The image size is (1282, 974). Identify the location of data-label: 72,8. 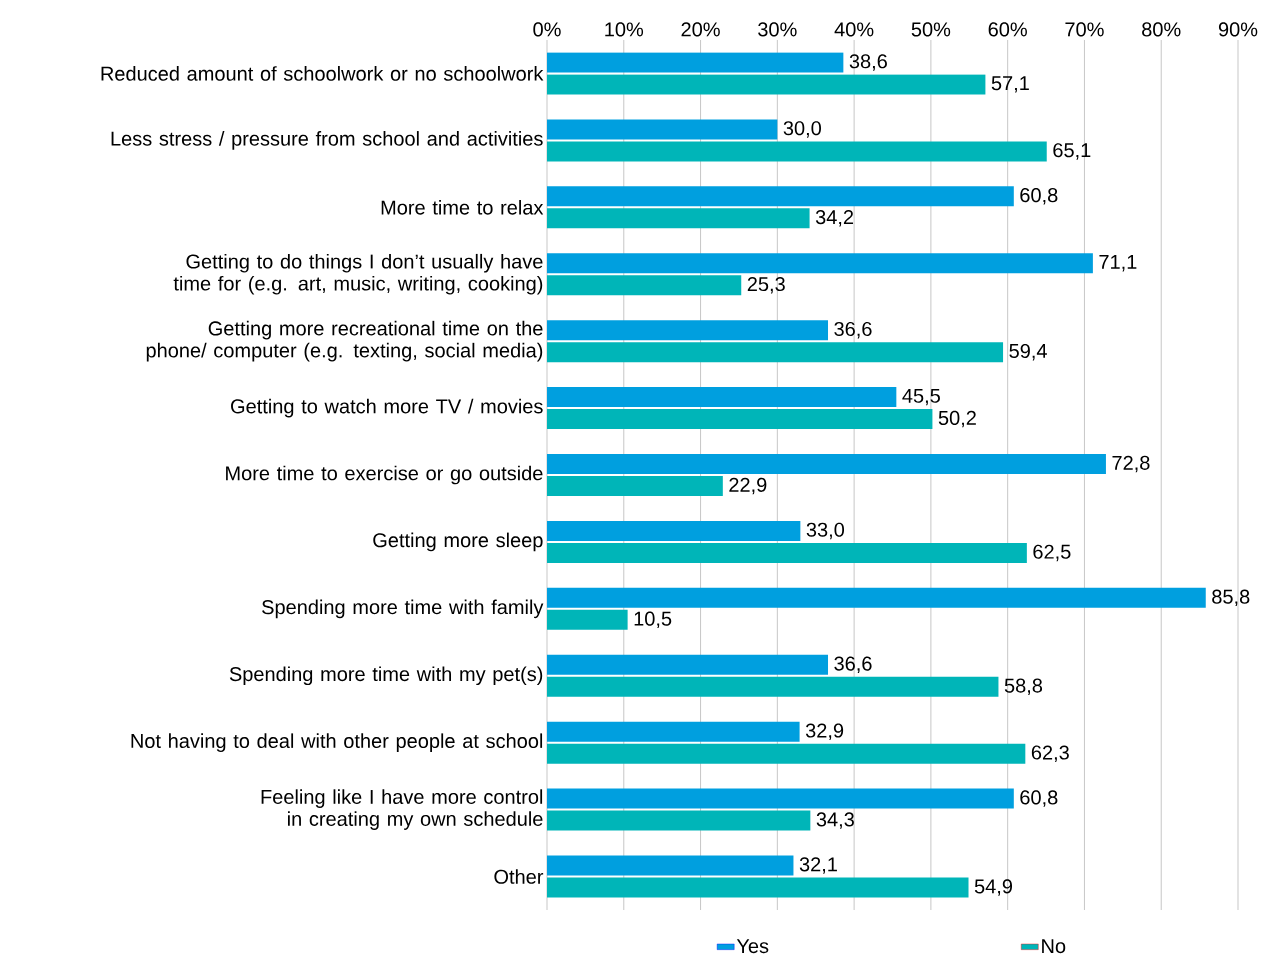
(1131, 464).